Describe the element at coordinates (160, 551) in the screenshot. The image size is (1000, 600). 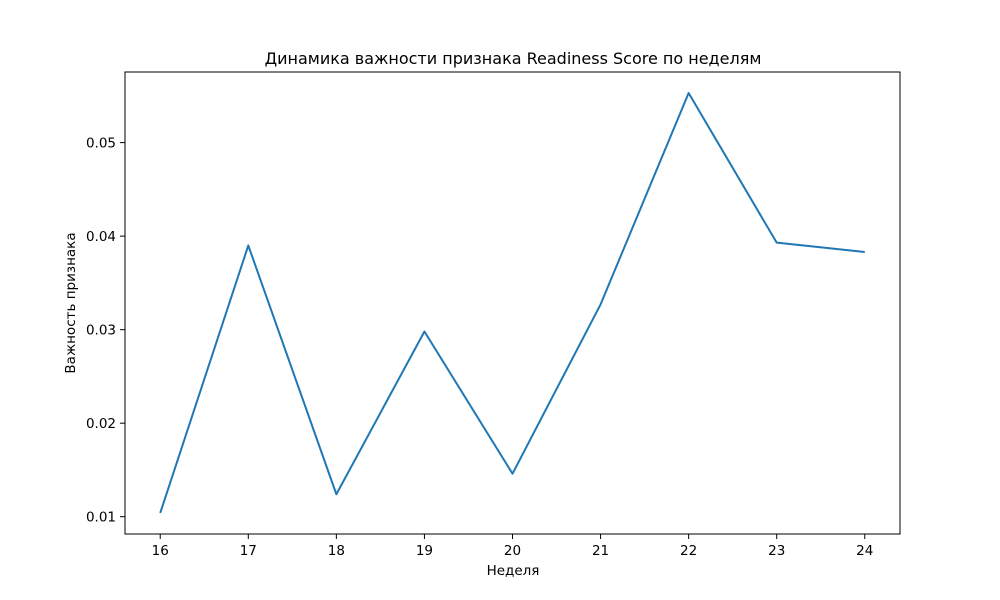
I see `x-tick-label-16: 16` at that location.